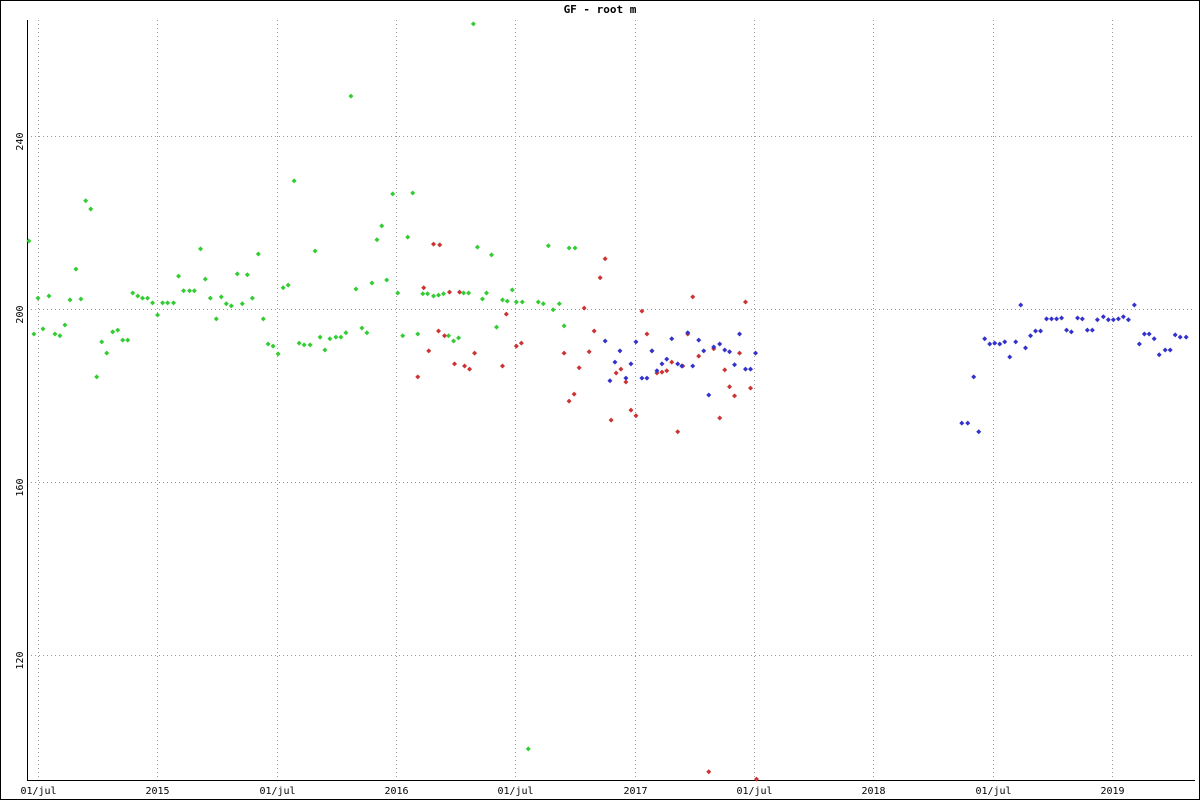 The height and width of the screenshot is (800, 1200). What do you see at coordinates (873, 791) in the screenshot?
I see `x-tick-label: 2018` at bounding box center [873, 791].